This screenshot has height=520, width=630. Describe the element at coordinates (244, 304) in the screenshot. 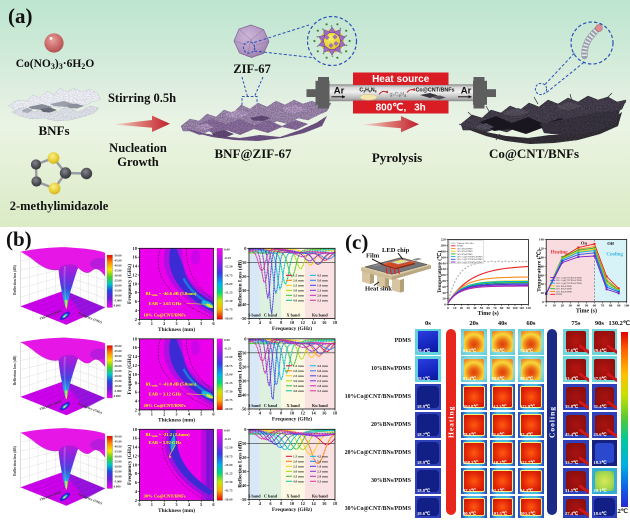

I see `svg-text: -40` at that location.